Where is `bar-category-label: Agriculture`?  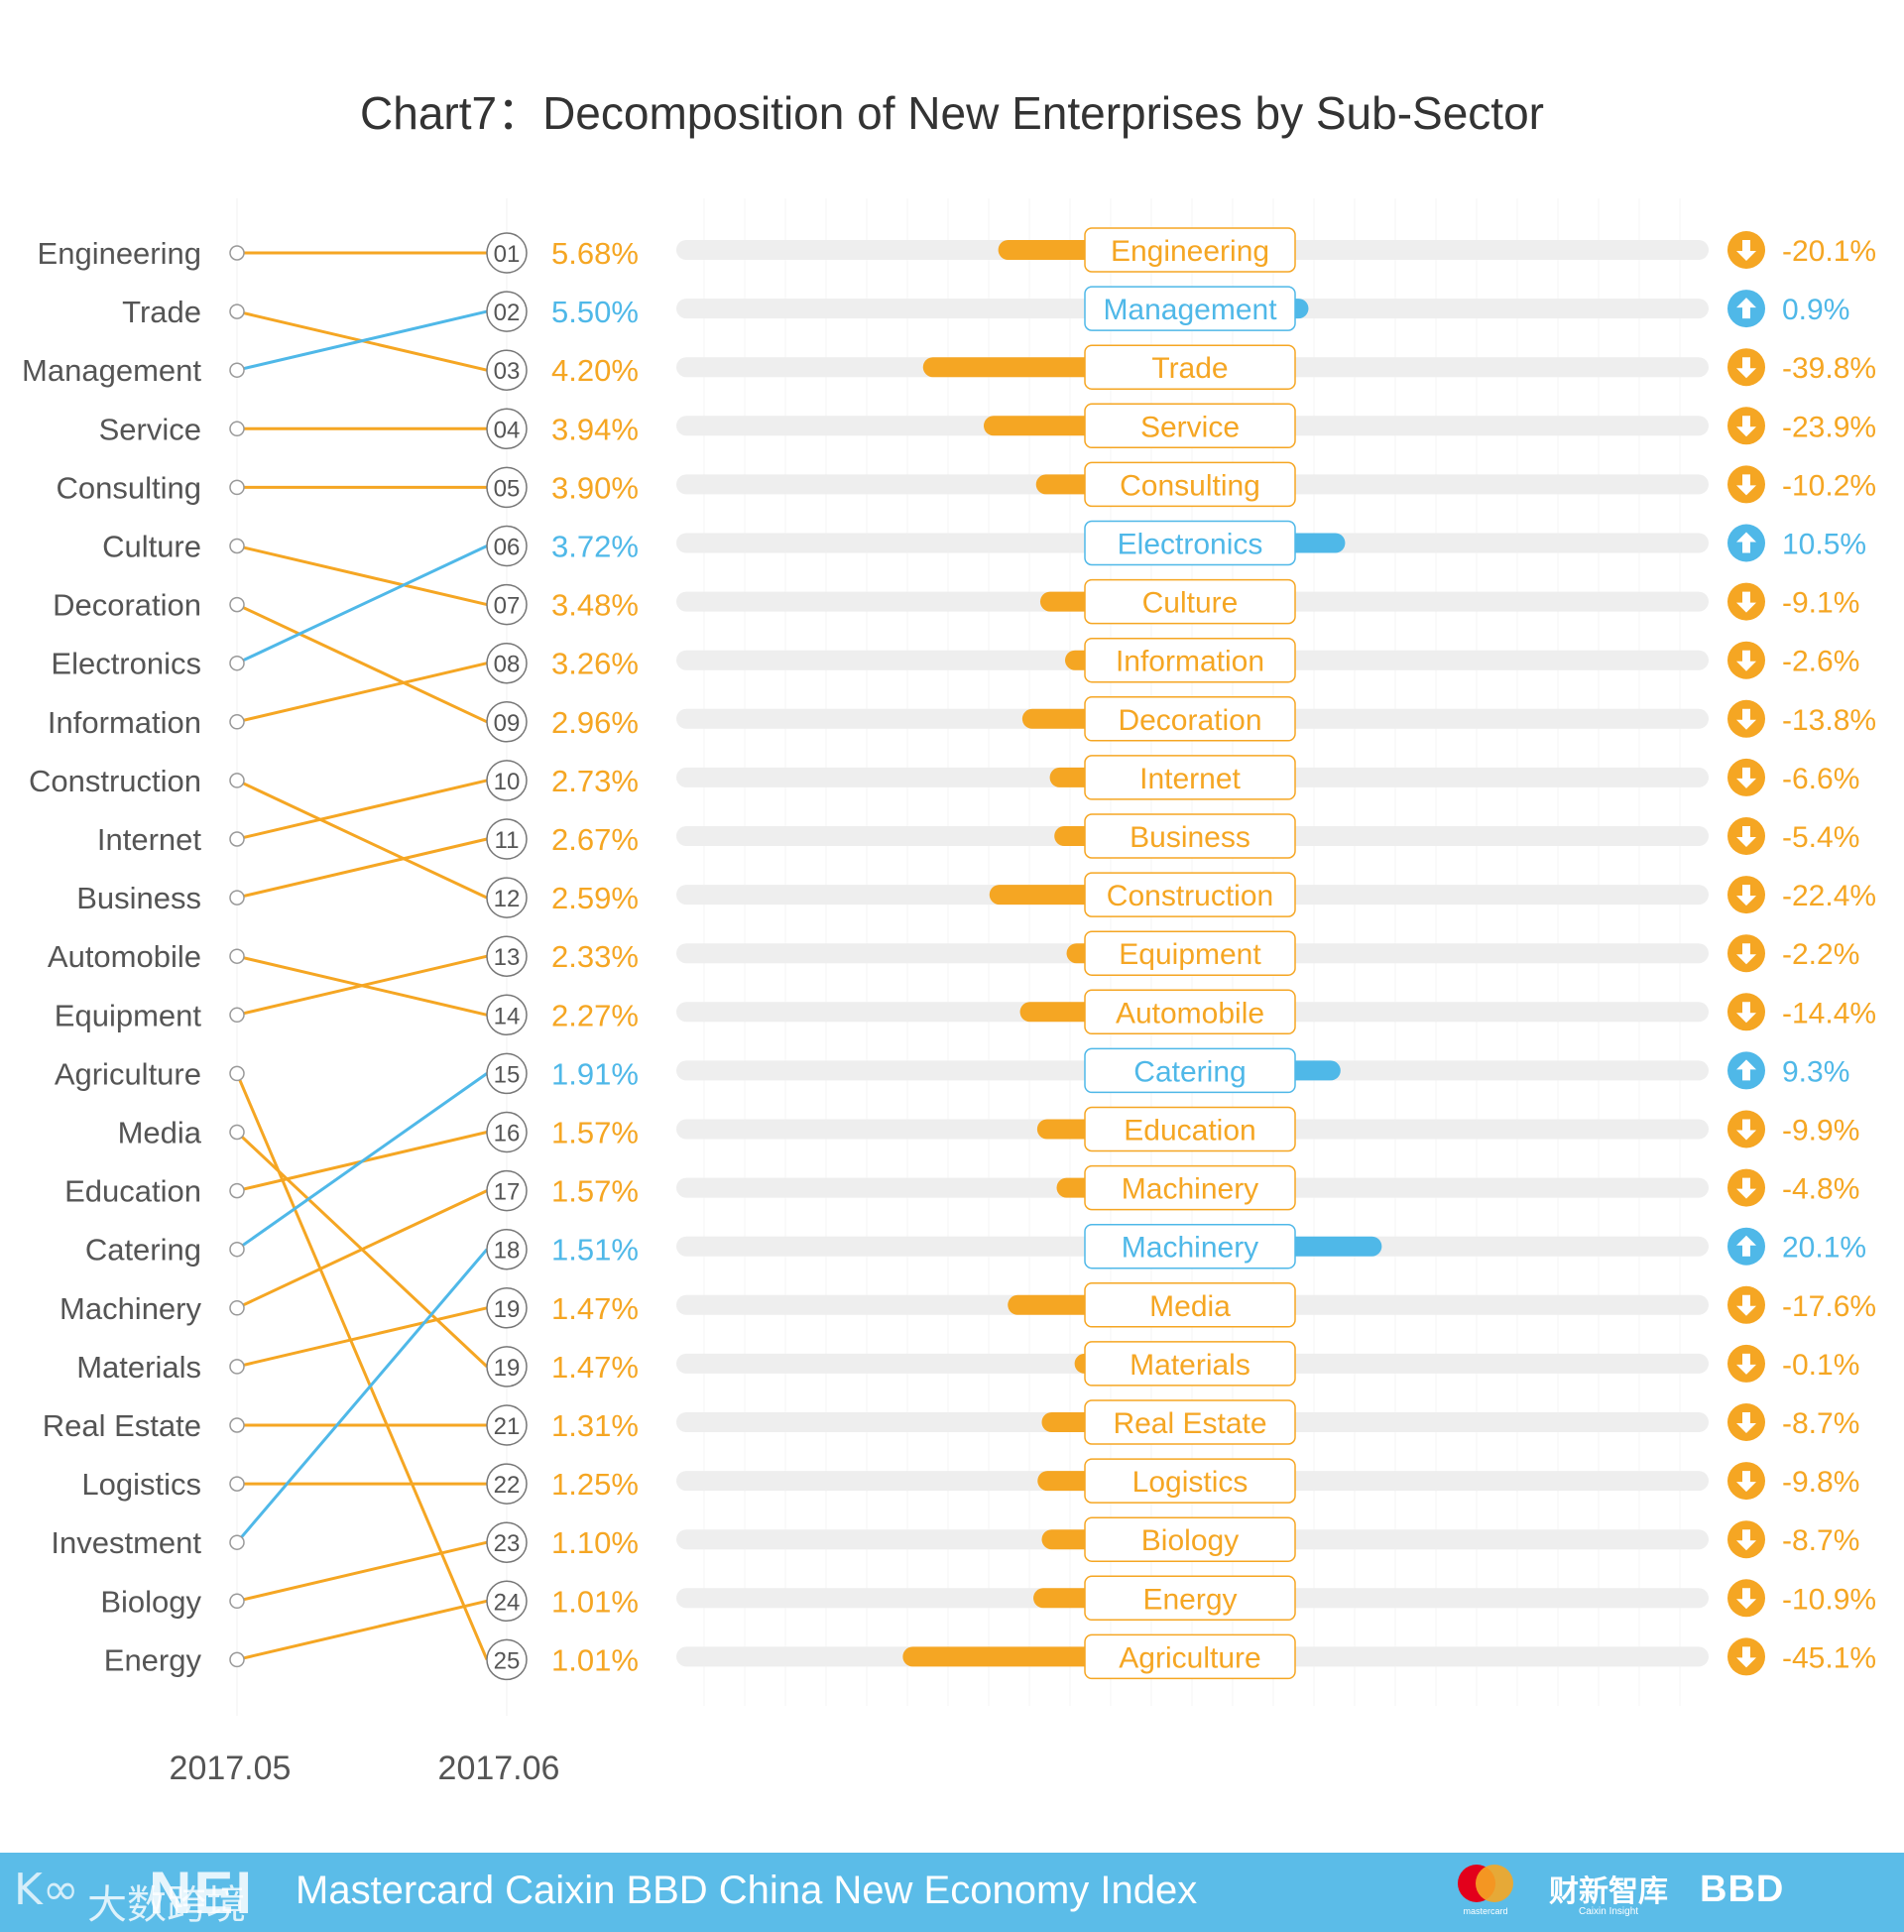 bar-category-label: Agriculture is located at coordinates (1189, 1657).